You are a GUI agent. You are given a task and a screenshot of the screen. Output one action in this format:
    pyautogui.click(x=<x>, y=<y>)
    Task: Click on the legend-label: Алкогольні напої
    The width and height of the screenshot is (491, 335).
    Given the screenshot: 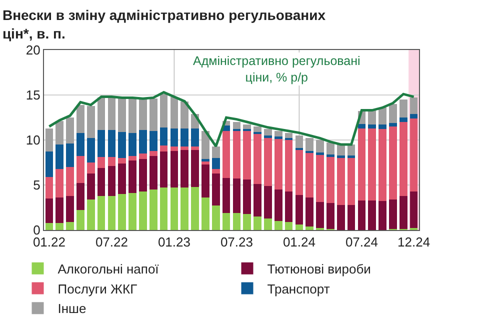 What is the action you would take?
    pyautogui.click(x=109, y=268)
    